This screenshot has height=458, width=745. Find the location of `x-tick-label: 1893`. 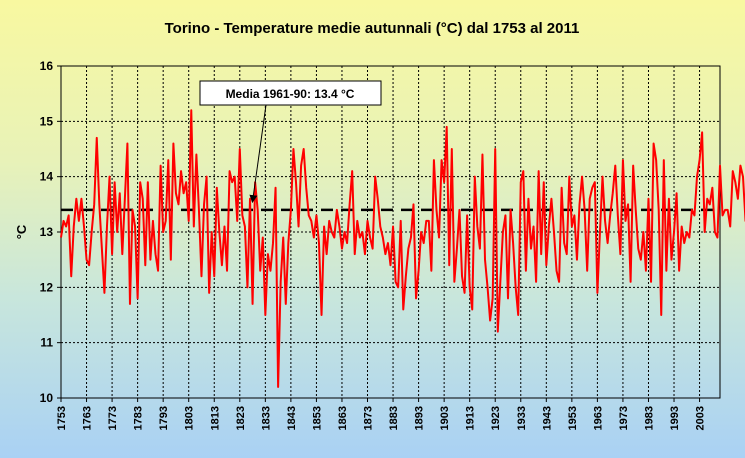

x-tick-label: 1893 is located at coordinates (420, 418).